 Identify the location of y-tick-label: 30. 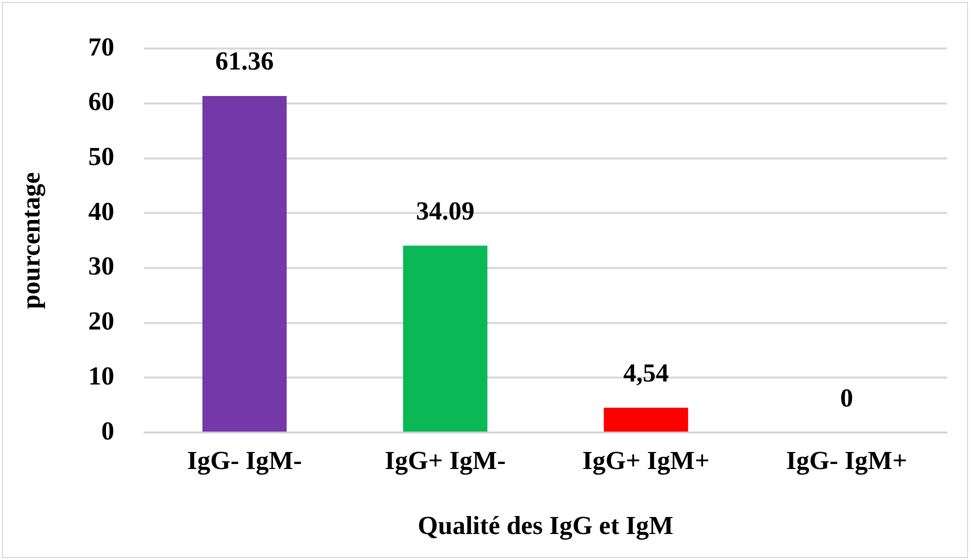
(101, 266).